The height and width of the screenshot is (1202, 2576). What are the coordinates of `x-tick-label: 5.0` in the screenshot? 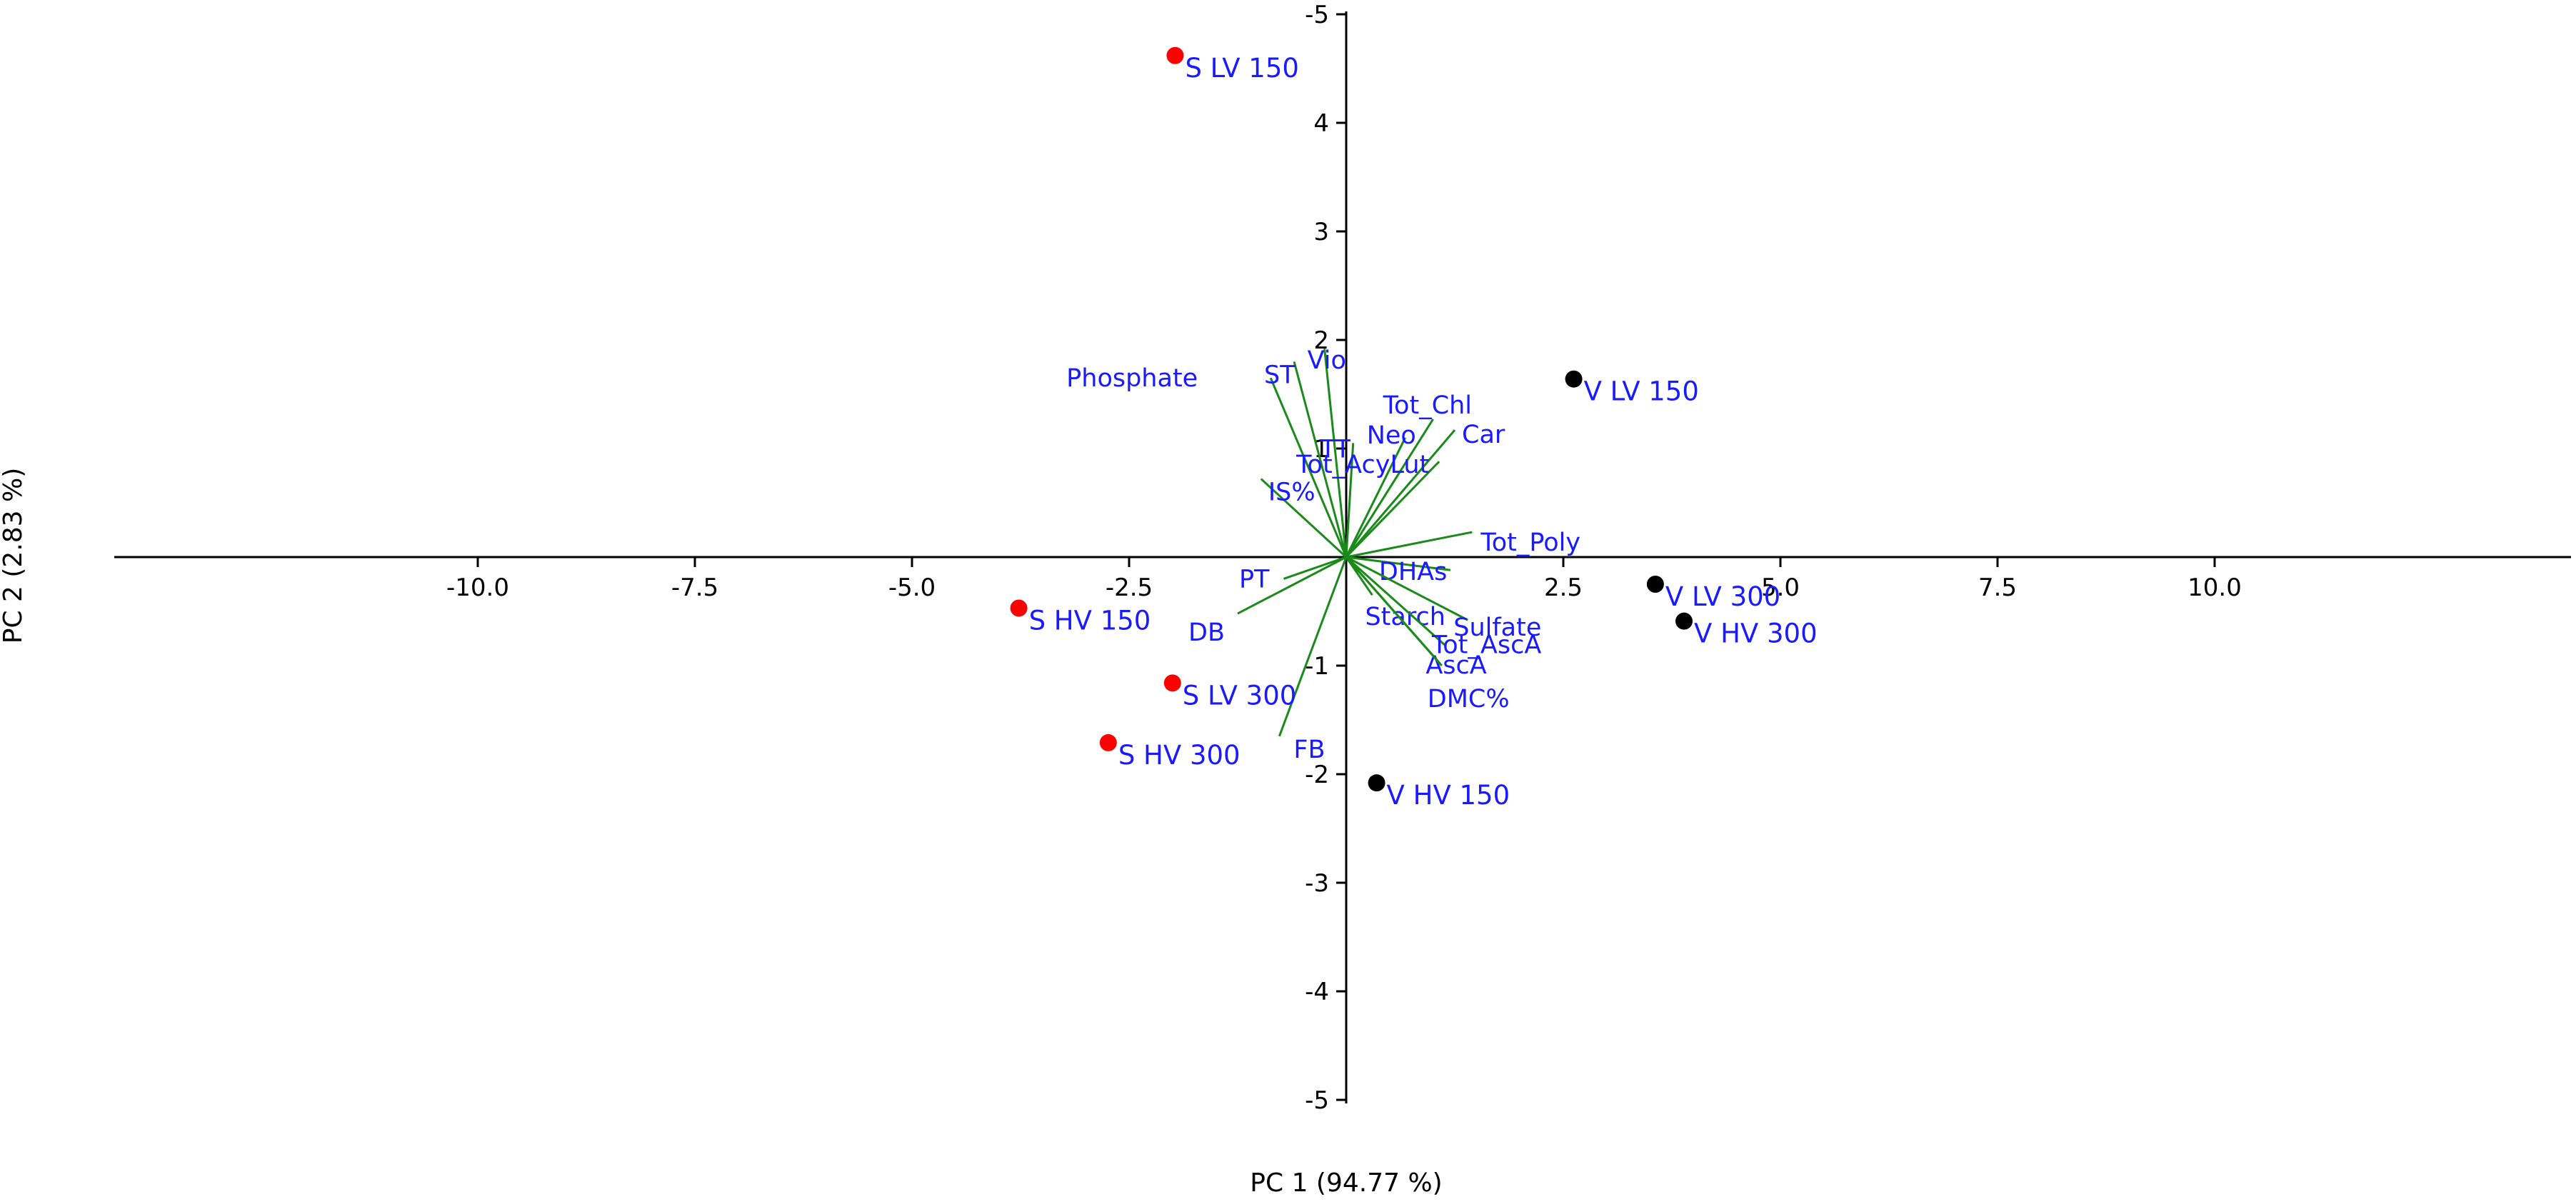 It's located at (1780, 588).